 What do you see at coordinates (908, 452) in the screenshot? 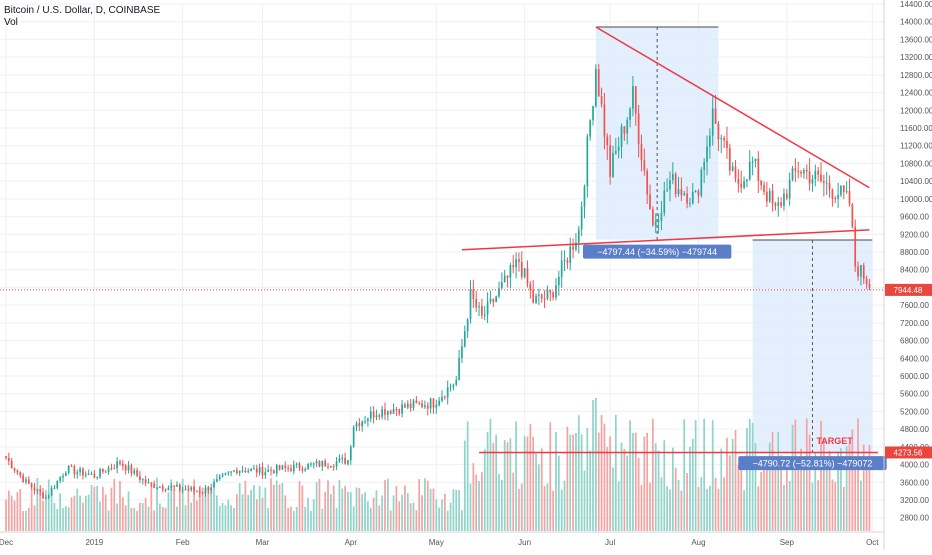
I see `target-price-tag: 4273.56` at bounding box center [908, 452].